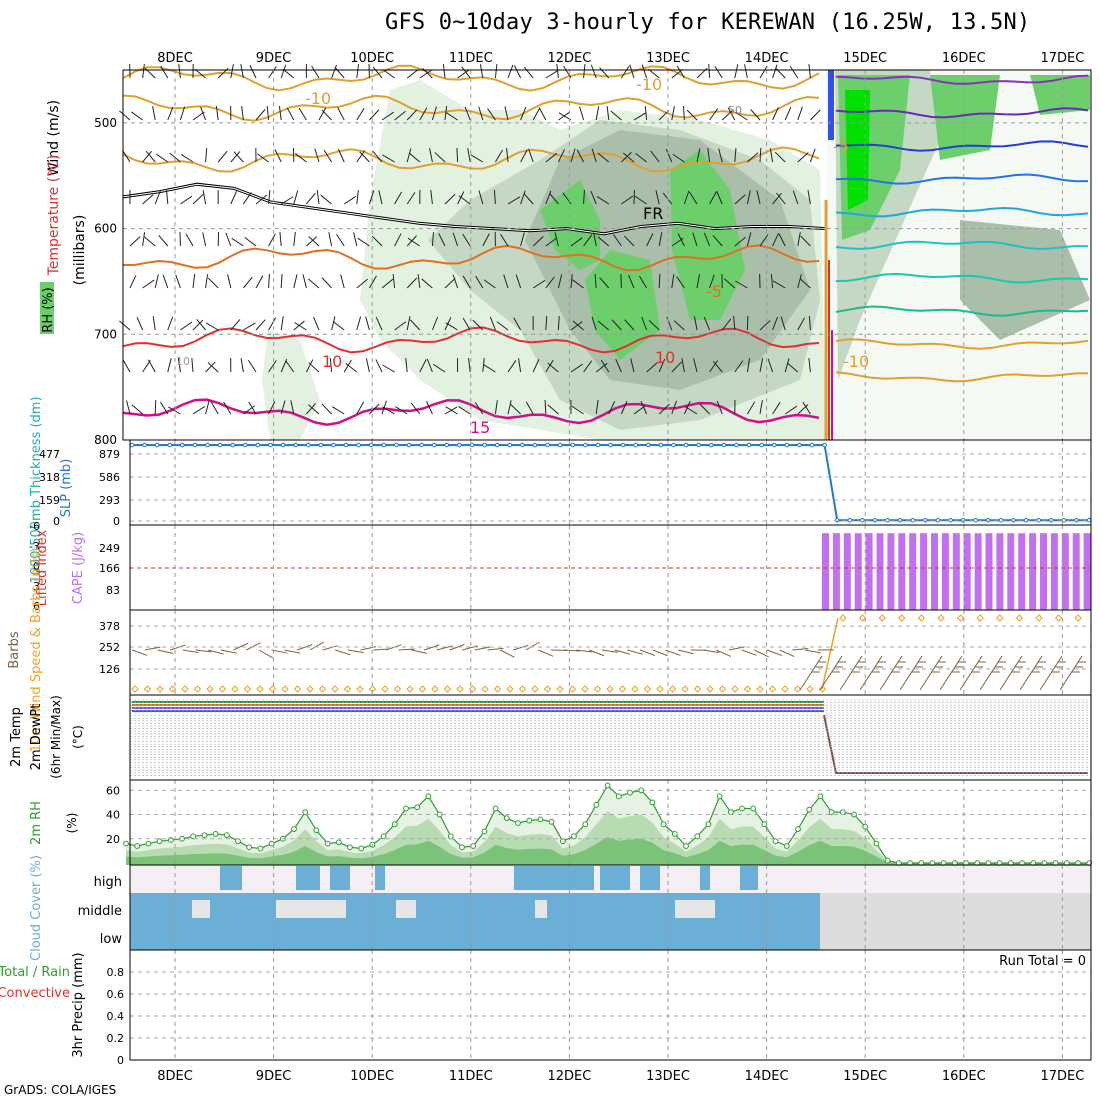  Describe the element at coordinates (109, 626) in the screenshot. I see `wind-tick: 378` at that location.